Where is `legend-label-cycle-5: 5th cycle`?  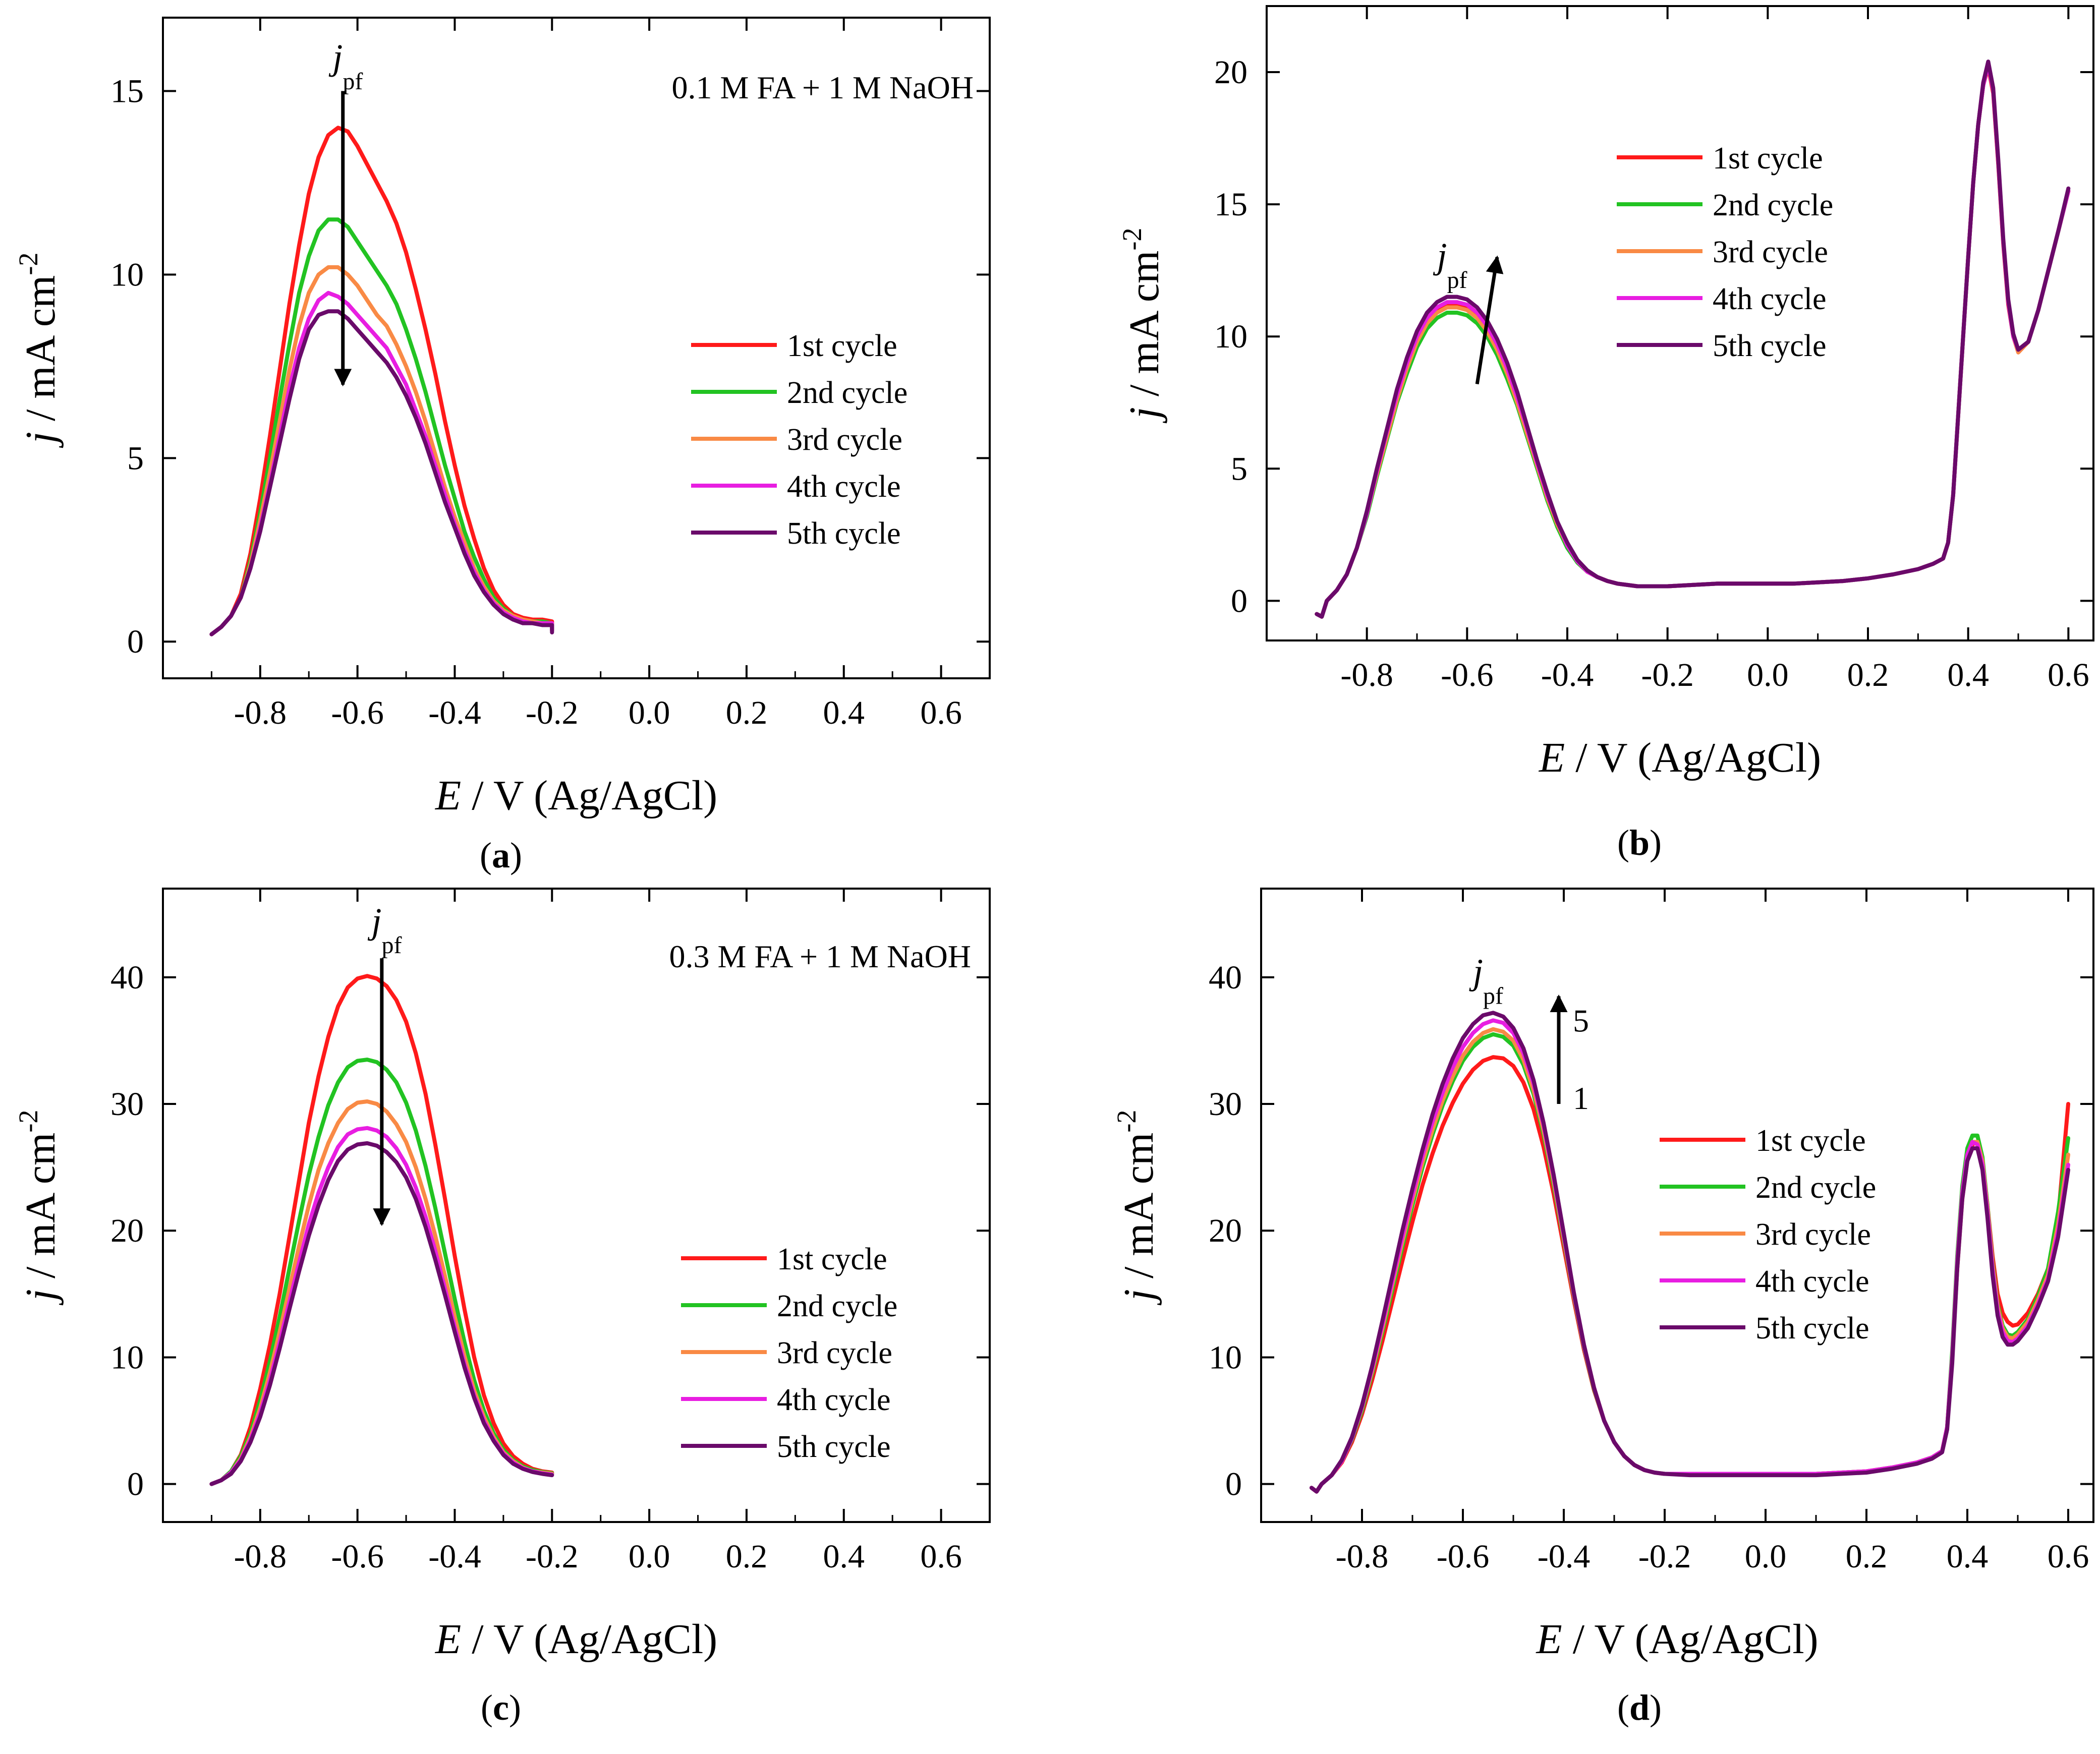
legend-label-cycle-5: 5th cycle is located at coordinates (844, 533).